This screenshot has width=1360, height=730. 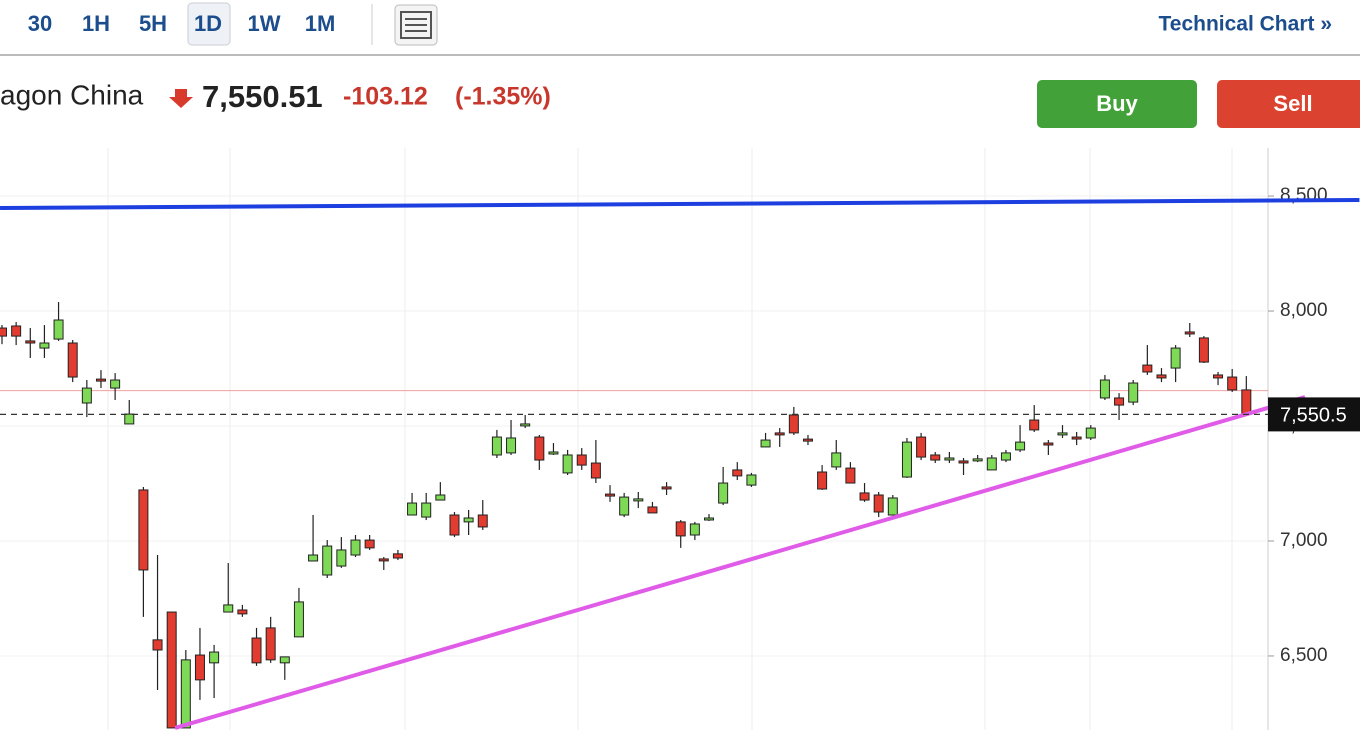 What do you see at coordinates (320, 23) in the screenshot?
I see `timeframe: 1M` at bounding box center [320, 23].